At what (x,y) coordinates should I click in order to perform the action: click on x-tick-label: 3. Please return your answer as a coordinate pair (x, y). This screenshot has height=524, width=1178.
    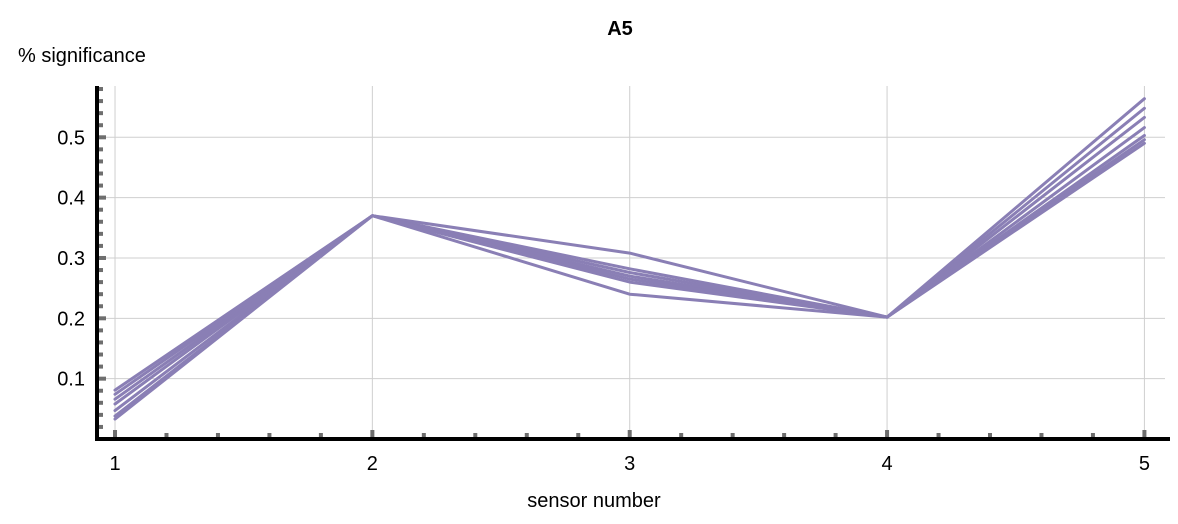
    Looking at the image, I should click on (629, 464).